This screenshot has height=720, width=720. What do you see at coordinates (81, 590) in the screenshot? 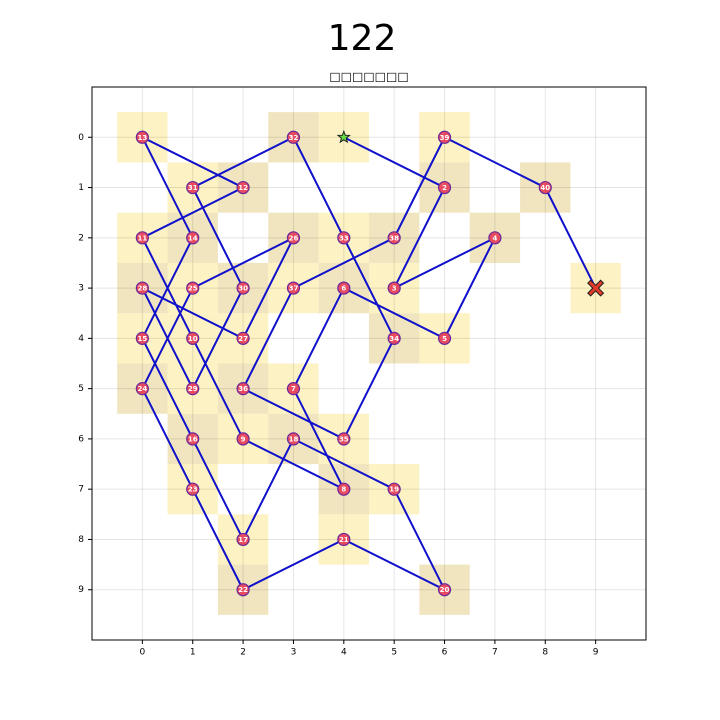
I see `y-tick-label: 9` at bounding box center [81, 590].